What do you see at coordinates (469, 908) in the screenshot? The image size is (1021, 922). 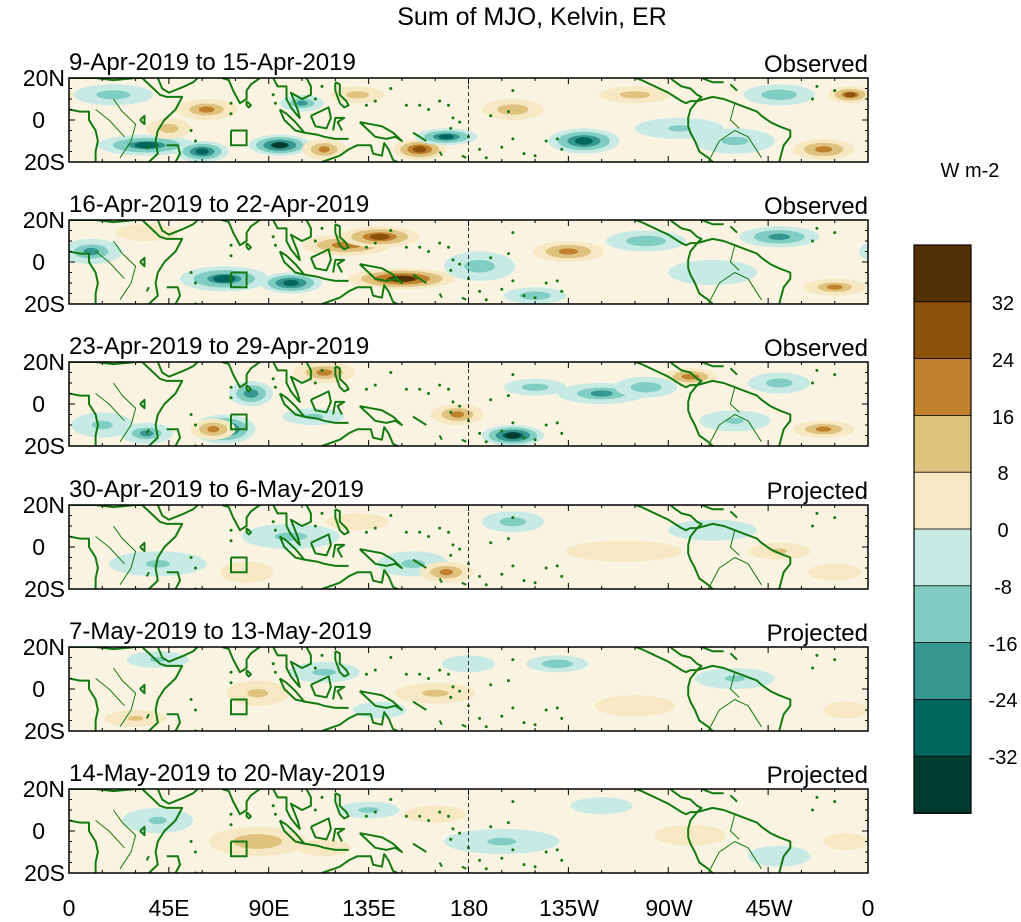 I see `x-axis-labels: 0 45E 90E 135E 180 135W 90W 45W 0` at bounding box center [469, 908].